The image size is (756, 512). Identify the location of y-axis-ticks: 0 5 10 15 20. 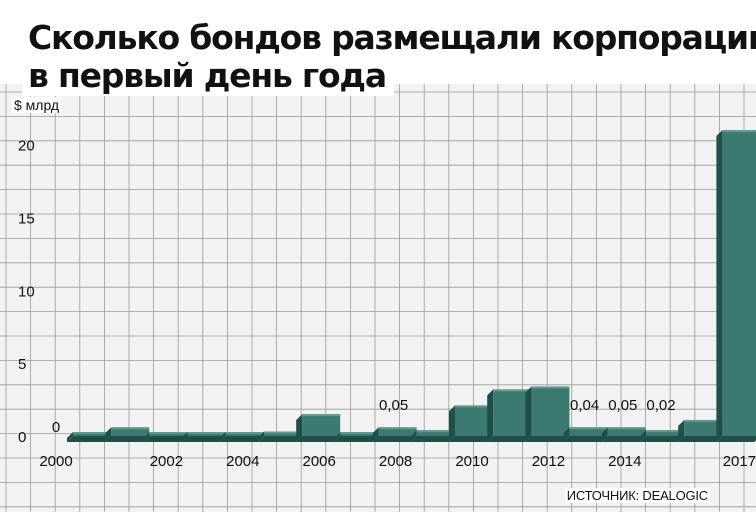
(26, 292).